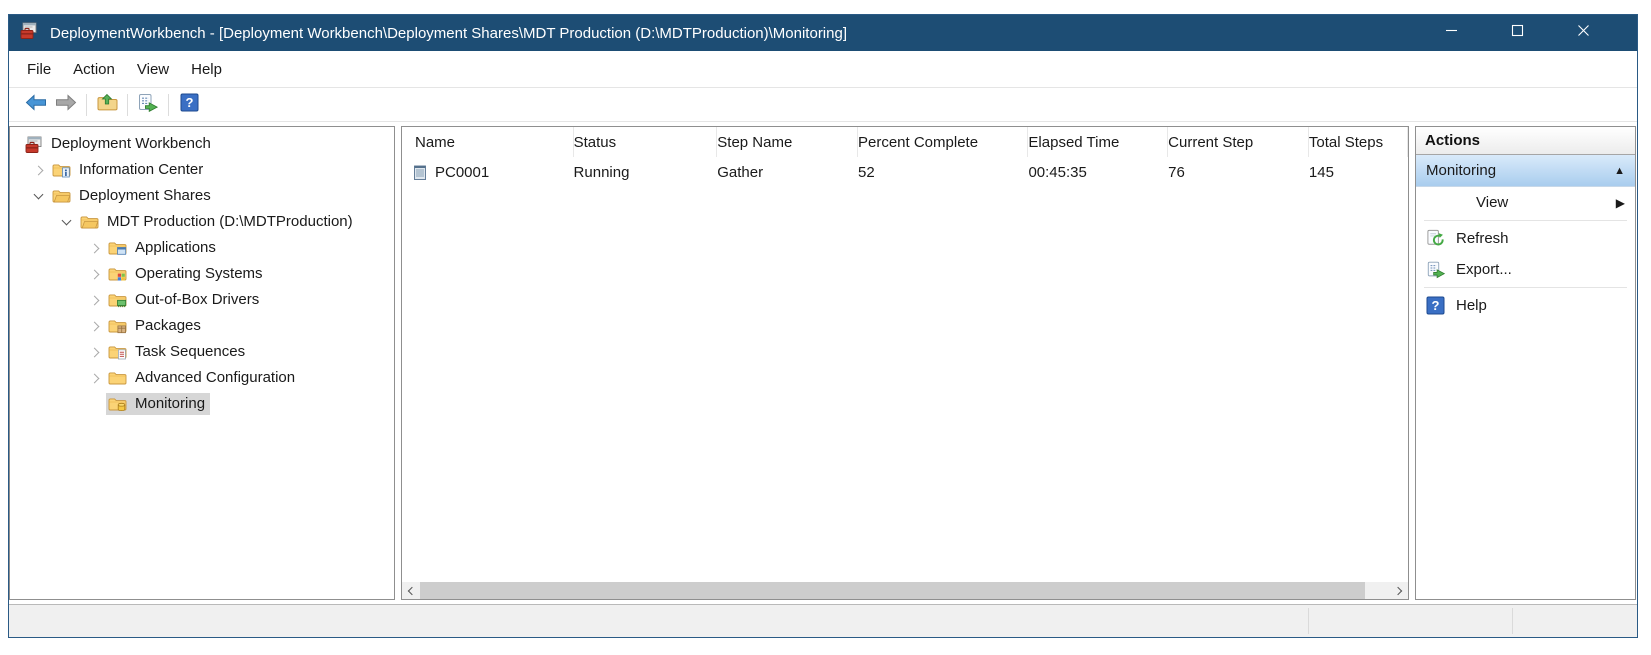 The height and width of the screenshot is (655, 1651). I want to click on tree-item-label: Packages, so click(168, 325).